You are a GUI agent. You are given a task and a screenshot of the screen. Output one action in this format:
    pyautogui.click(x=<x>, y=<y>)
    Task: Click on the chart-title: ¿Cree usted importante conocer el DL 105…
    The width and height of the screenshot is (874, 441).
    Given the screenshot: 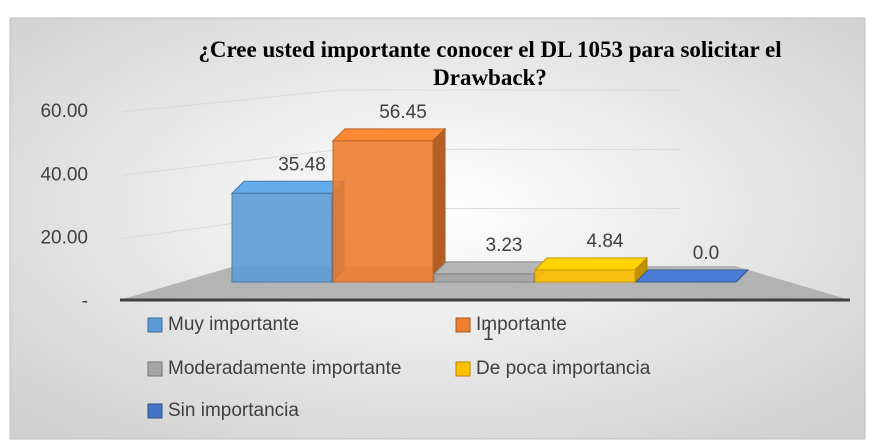 What is the action you would take?
    pyautogui.click(x=489, y=63)
    